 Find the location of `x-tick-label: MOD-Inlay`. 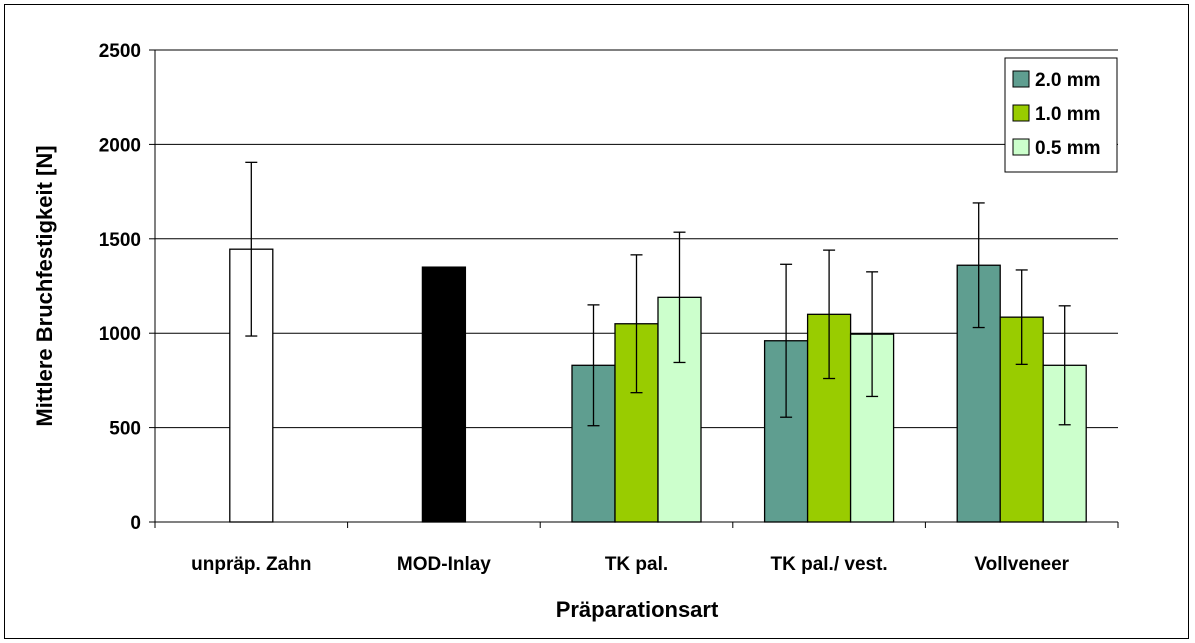

x-tick-label: MOD-Inlay is located at coordinates (444, 564).